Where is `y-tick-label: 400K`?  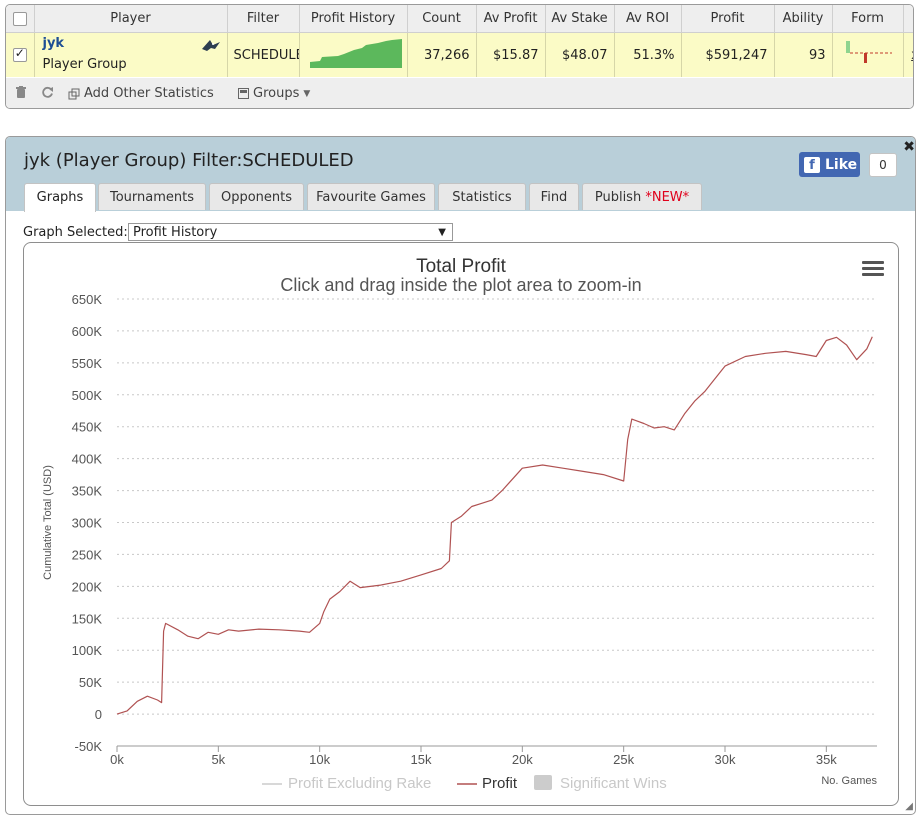
y-tick-label: 400K is located at coordinates (87, 459).